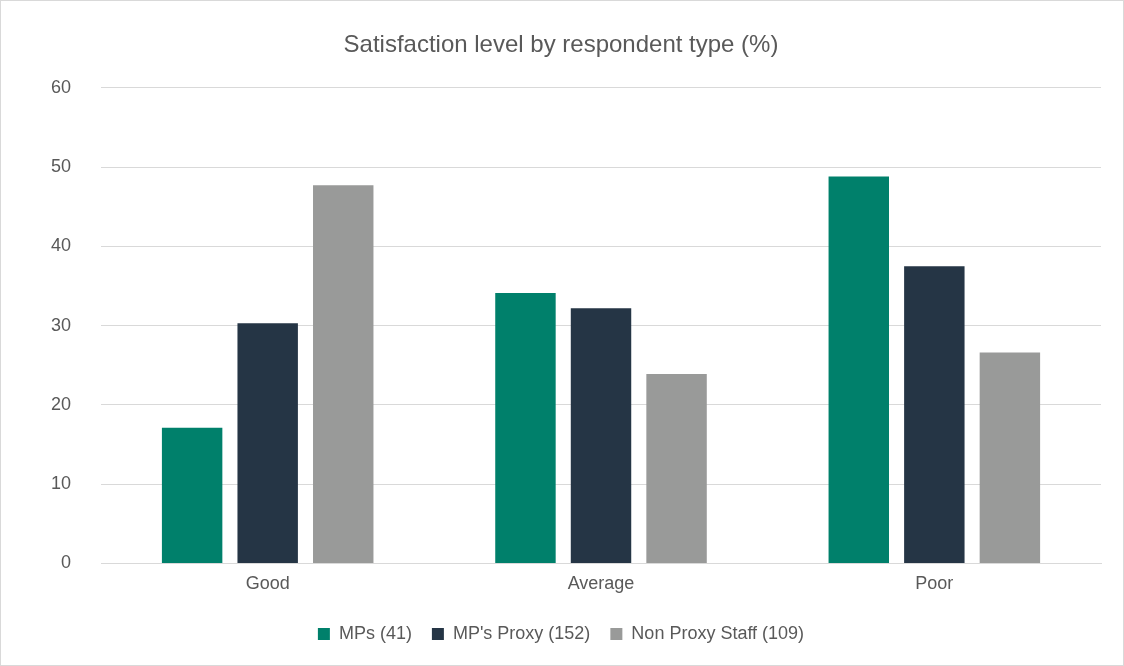 The width and height of the screenshot is (1124, 666). Describe the element at coordinates (375, 632) in the screenshot. I see `legend-label: MPs (41)` at that location.